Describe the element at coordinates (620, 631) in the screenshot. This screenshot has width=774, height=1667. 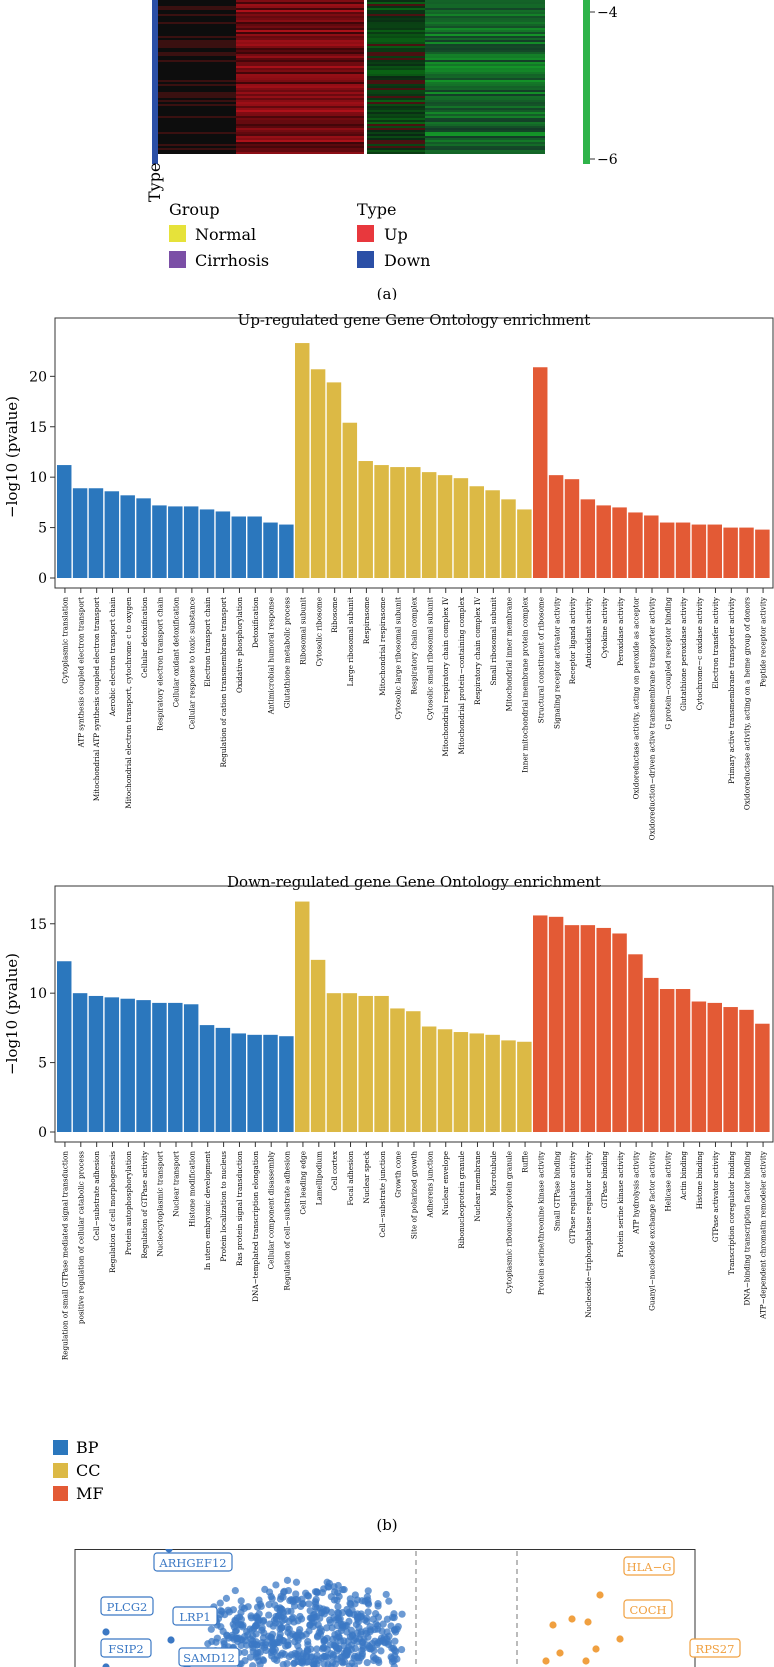
I see `x-tick-label: Peroxidase activity` at that location.